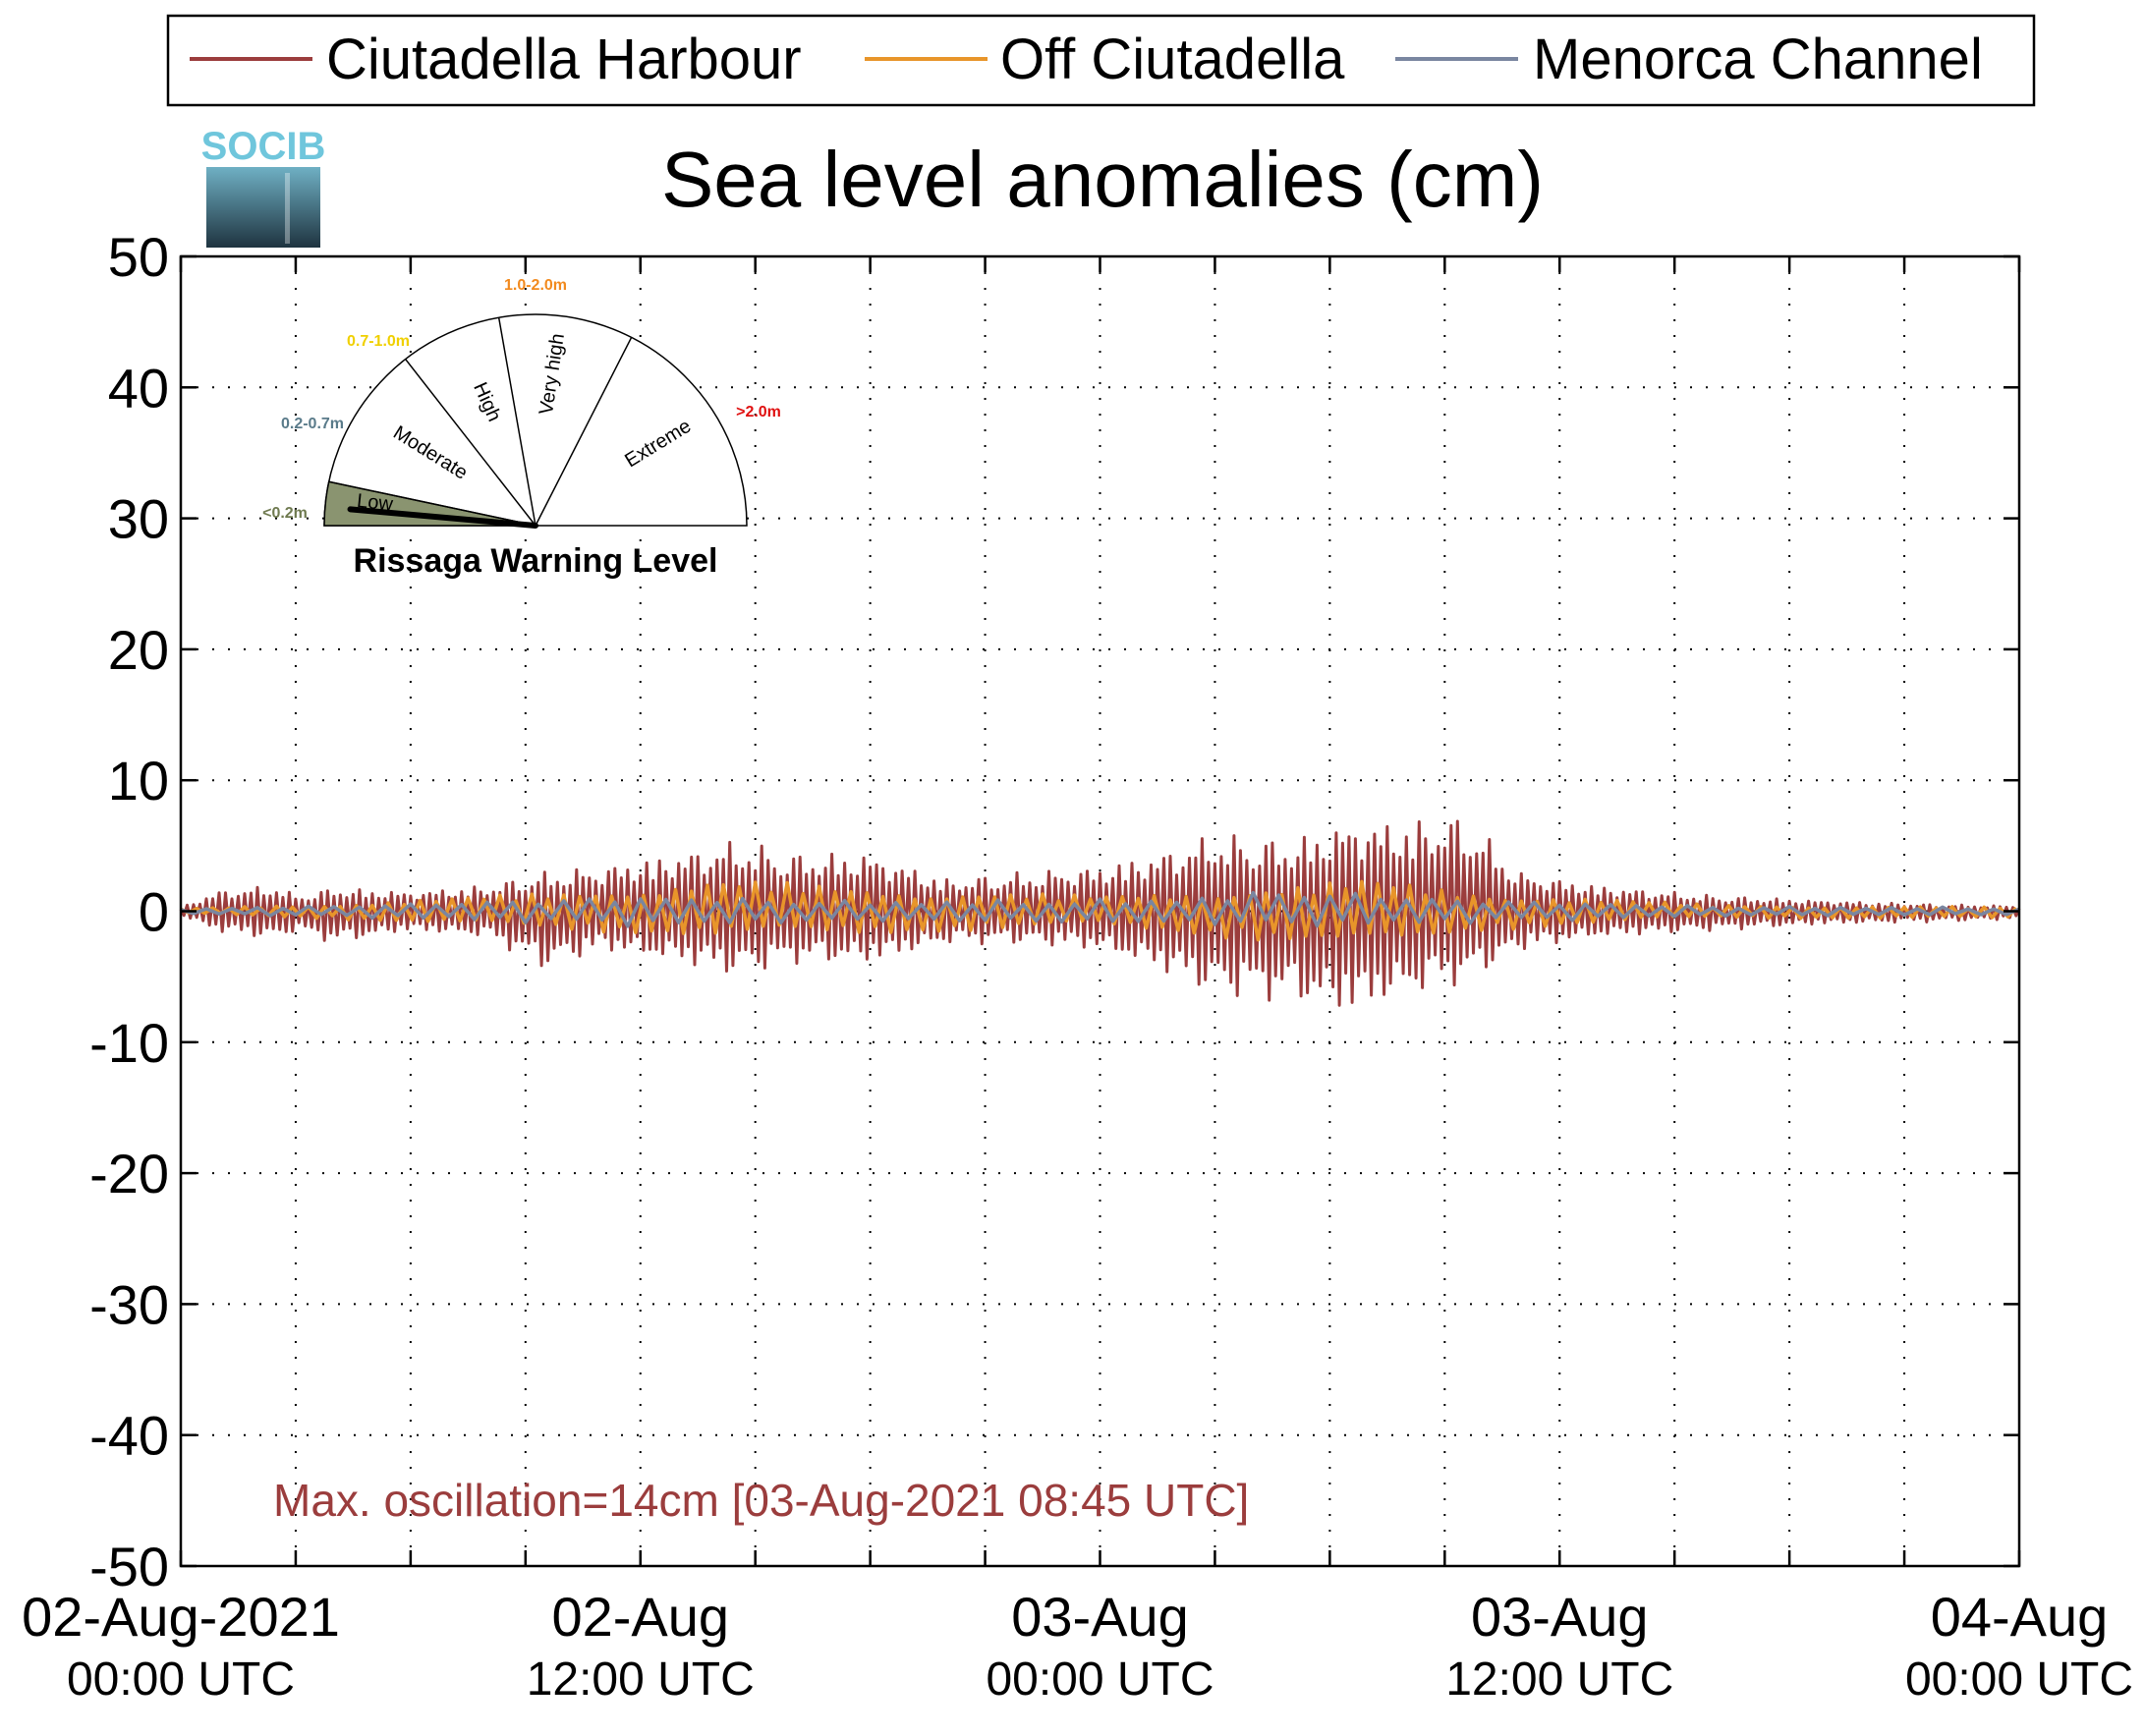 This screenshot has height=1736, width=2145. What do you see at coordinates (2020, 1617) in the screenshot?
I see `x-tick-label-date: 04-Aug` at bounding box center [2020, 1617].